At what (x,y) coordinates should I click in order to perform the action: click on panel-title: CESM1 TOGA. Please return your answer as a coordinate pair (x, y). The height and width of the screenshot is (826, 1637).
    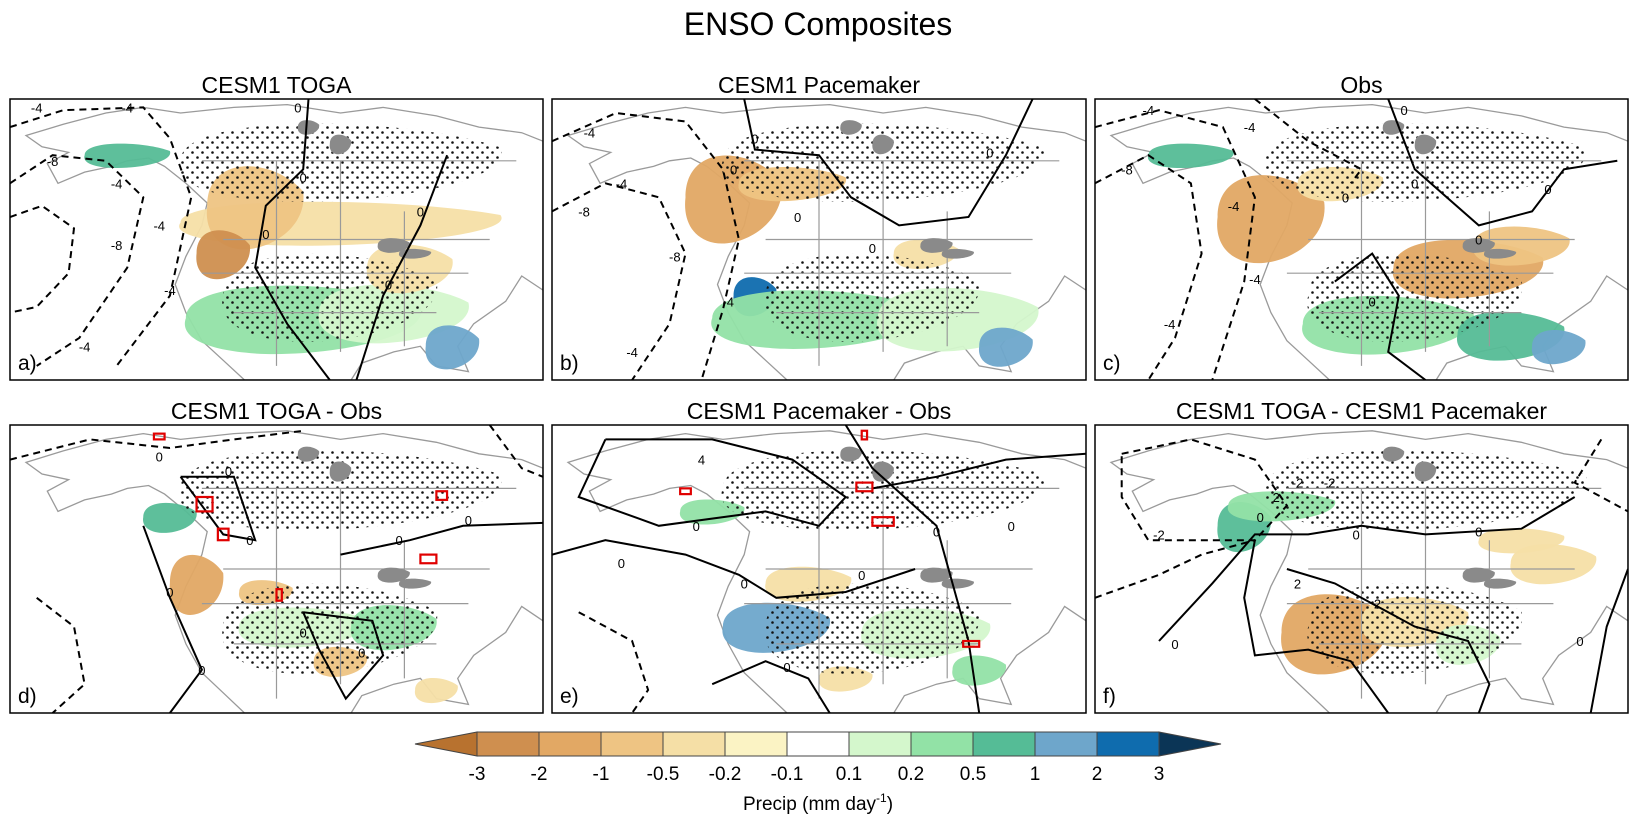
    Looking at the image, I should click on (277, 85).